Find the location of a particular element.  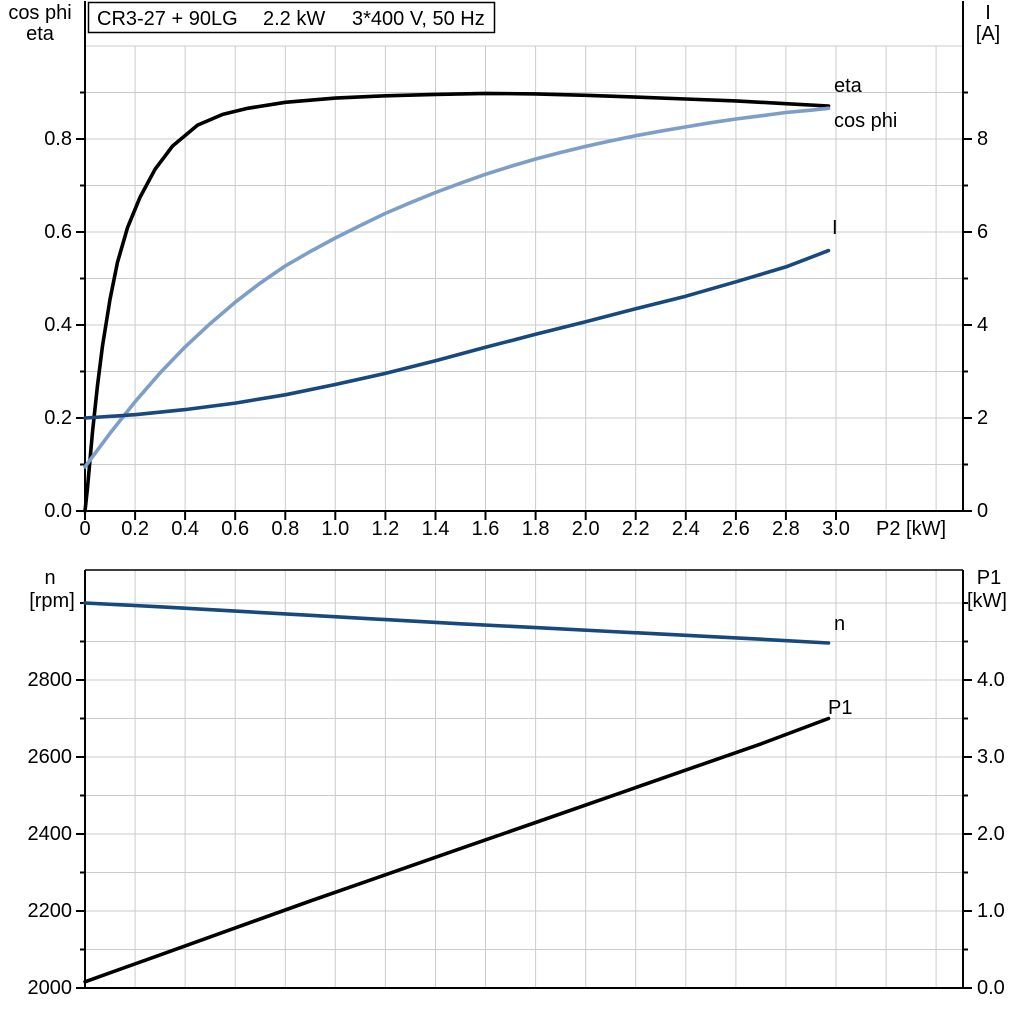

x-tick-label: 3.0 is located at coordinates (836, 529).